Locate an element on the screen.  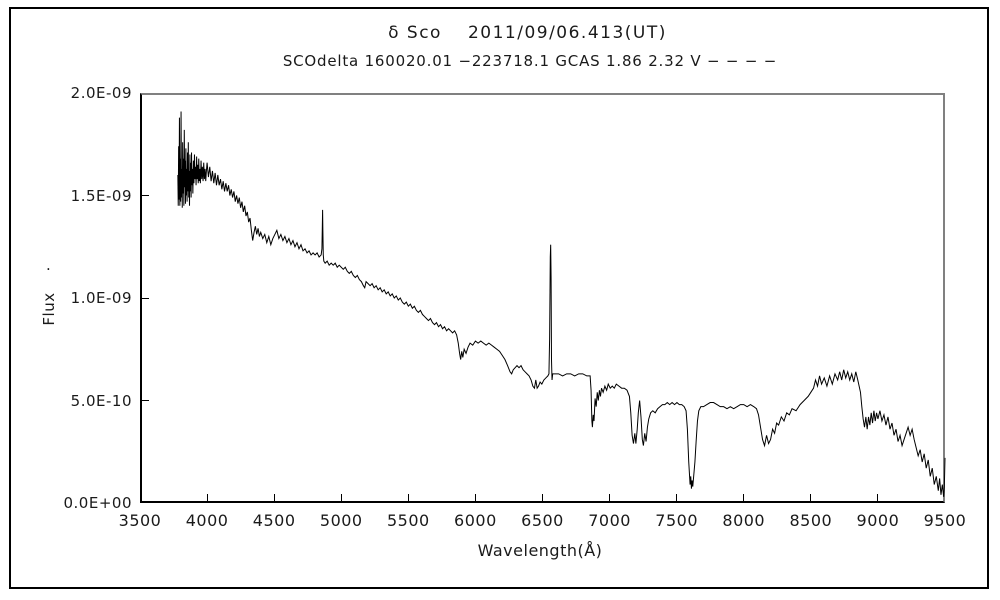
x-tick-label: 9500 is located at coordinates (945, 520).